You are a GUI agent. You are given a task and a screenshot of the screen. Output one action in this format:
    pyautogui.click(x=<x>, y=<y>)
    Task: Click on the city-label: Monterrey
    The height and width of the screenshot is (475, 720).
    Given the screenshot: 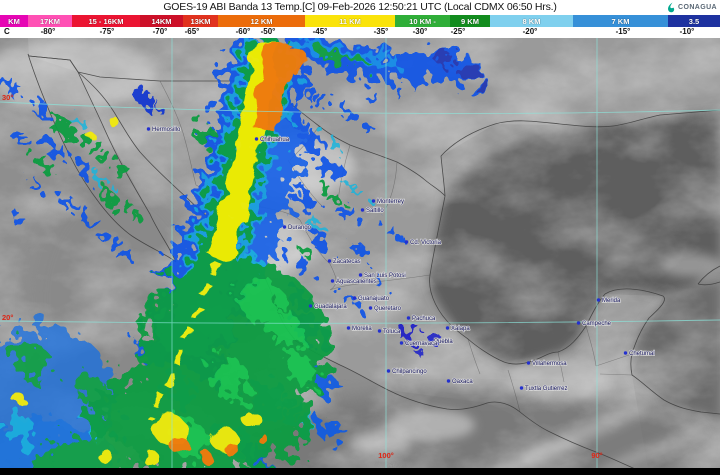 What is the action you would take?
    pyautogui.click(x=388, y=202)
    